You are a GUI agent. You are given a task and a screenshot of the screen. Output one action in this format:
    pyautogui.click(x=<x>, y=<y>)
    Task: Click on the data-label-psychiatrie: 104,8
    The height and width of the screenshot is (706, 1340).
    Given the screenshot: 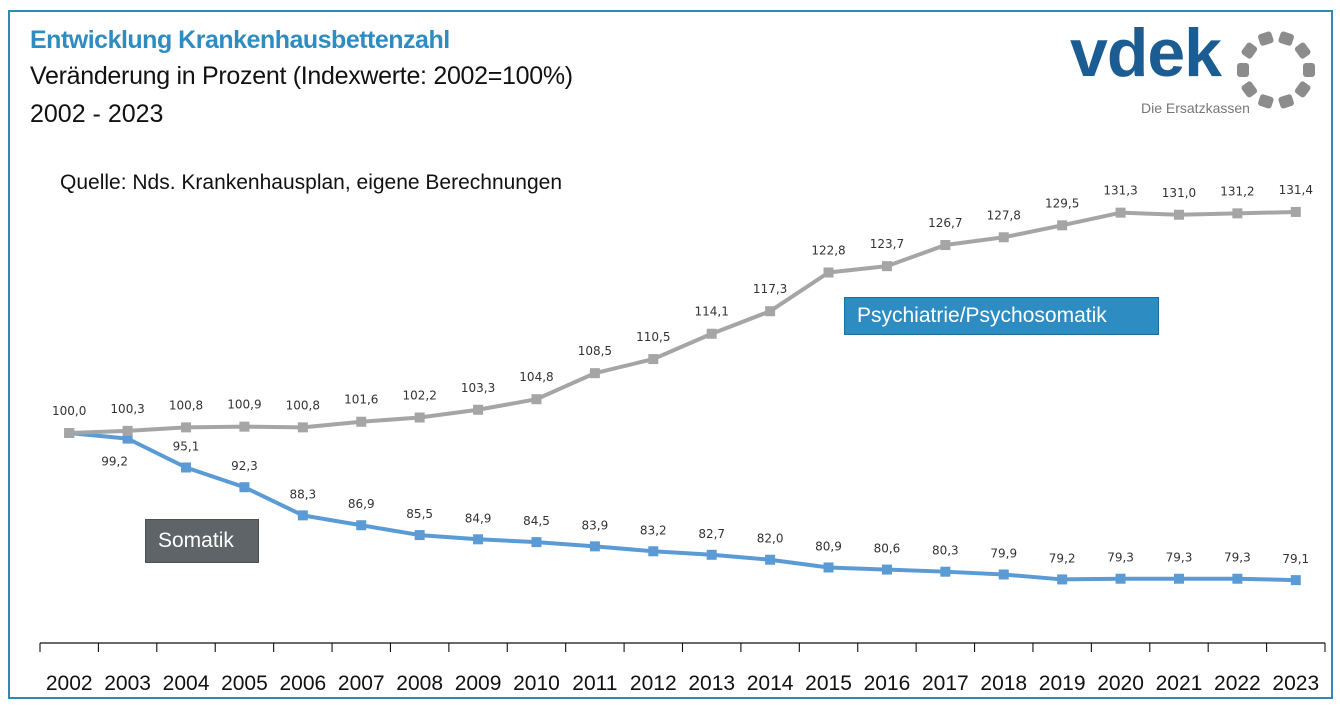 What is the action you would take?
    pyautogui.click(x=536, y=377)
    